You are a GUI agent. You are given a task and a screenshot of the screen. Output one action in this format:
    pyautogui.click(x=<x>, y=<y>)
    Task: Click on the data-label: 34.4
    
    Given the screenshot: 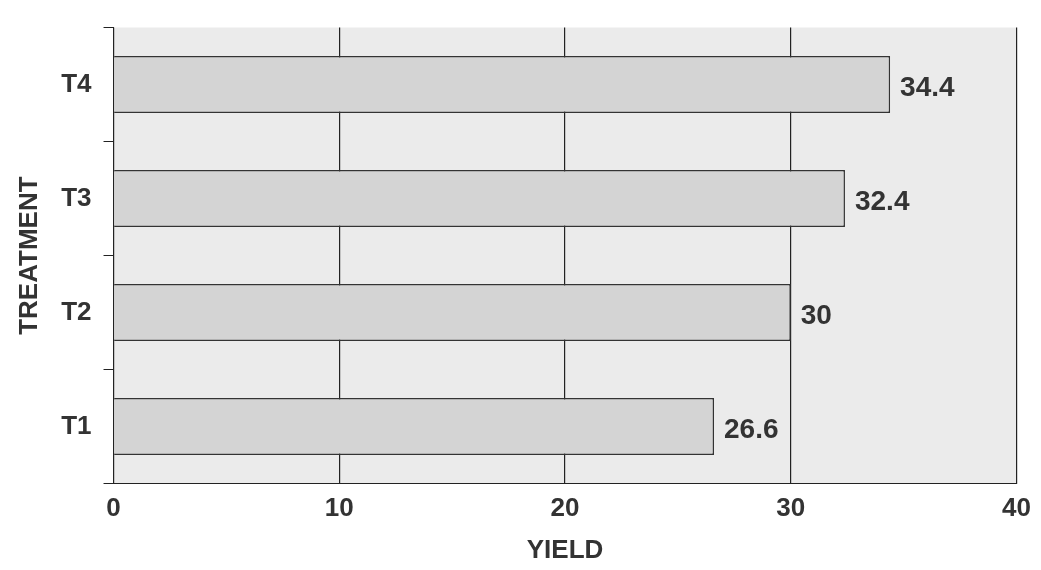 What is the action you would take?
    pyautogui.click(x=928, y=87)
    